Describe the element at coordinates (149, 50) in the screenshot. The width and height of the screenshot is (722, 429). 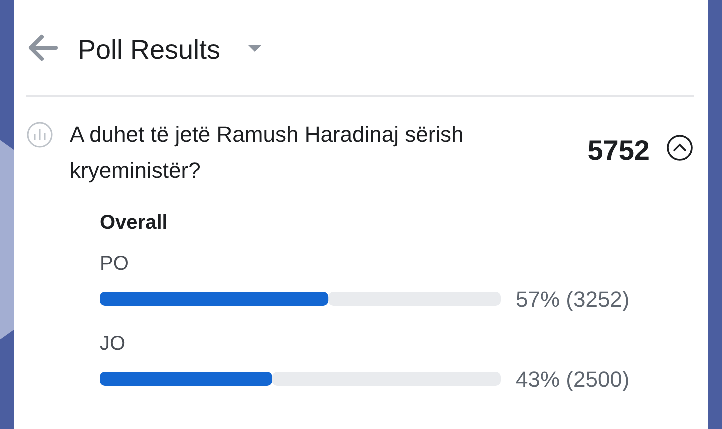
I see `chart-title: Poll Results` at that location.